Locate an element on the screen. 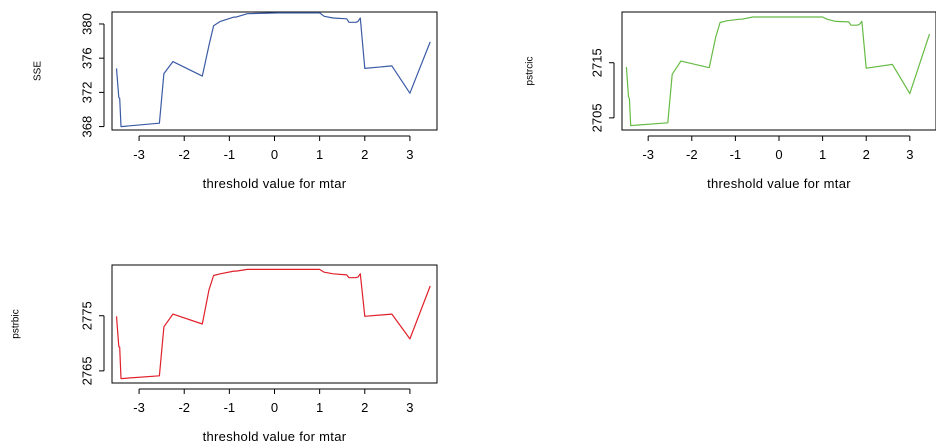 The image size is (936, 444). y-axis-title: SSE is located at coordinates (38, 71).